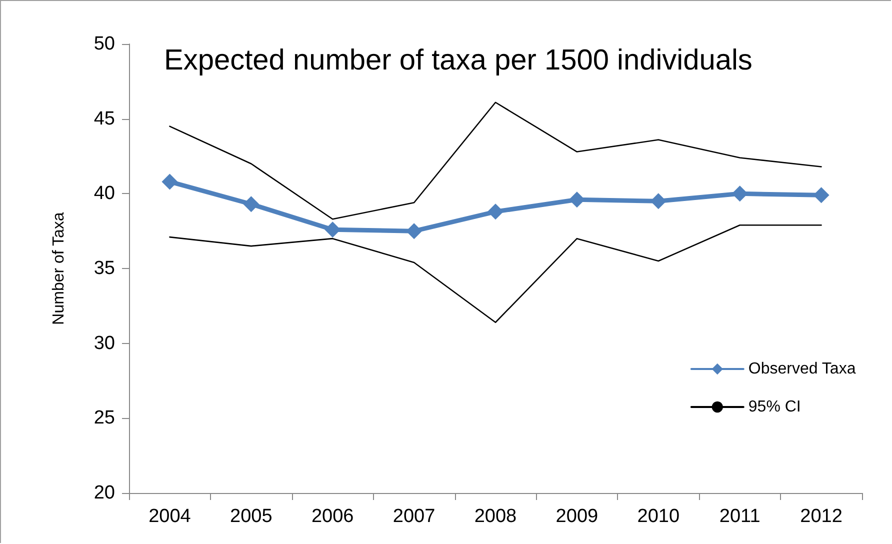  What do you see at coordinates (104, 268) in the screenshot?
I see `y-tick-label: 35` at bounding box center [104, 268].